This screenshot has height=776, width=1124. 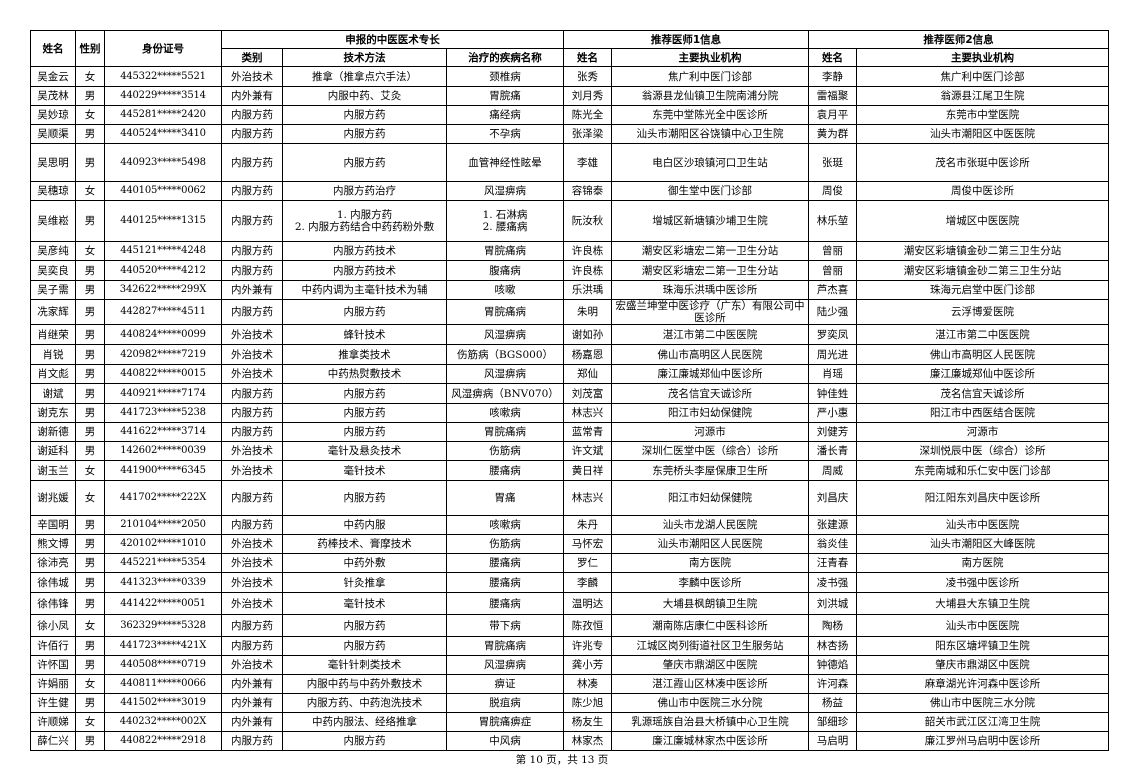 What do you see at coordinates (364, 57) in the screenshot?
I see `header-technique: 技术方法` at bounding box center [364, 57].